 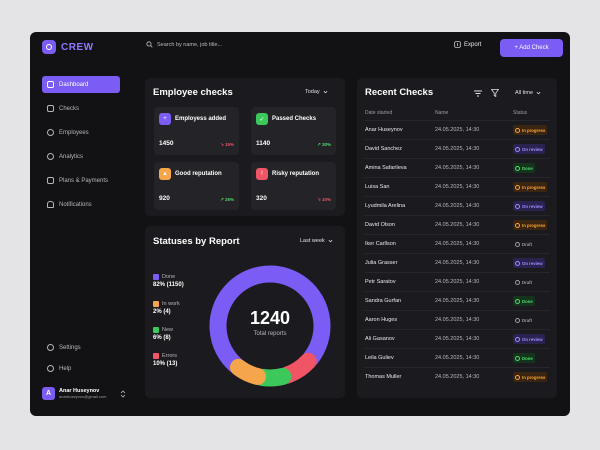 What do you see at coordinates (50, 368) in the screenshot?
I see `help-icon` at bounding box center [50, 368].